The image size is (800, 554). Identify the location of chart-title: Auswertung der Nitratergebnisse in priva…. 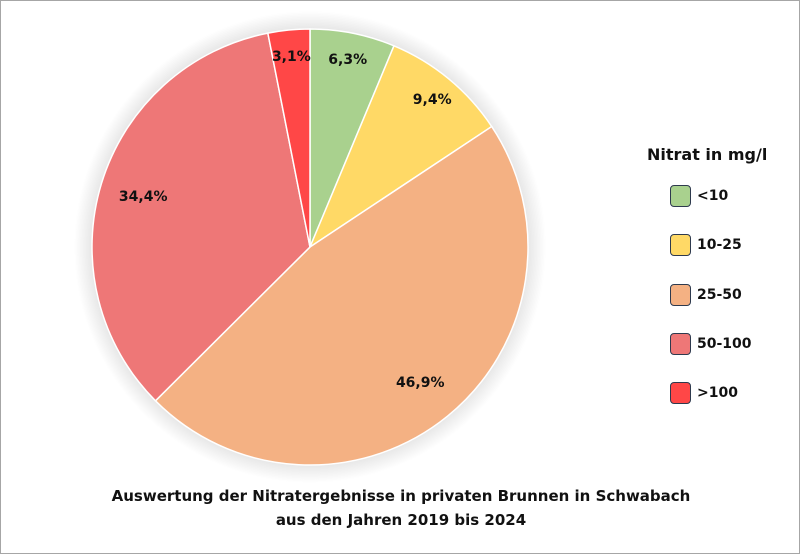
(400, 508).